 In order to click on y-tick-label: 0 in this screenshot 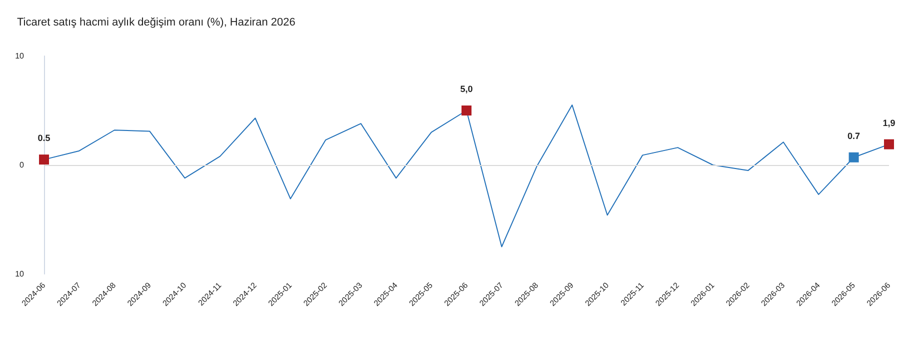, I will do `click(22, 165)`.